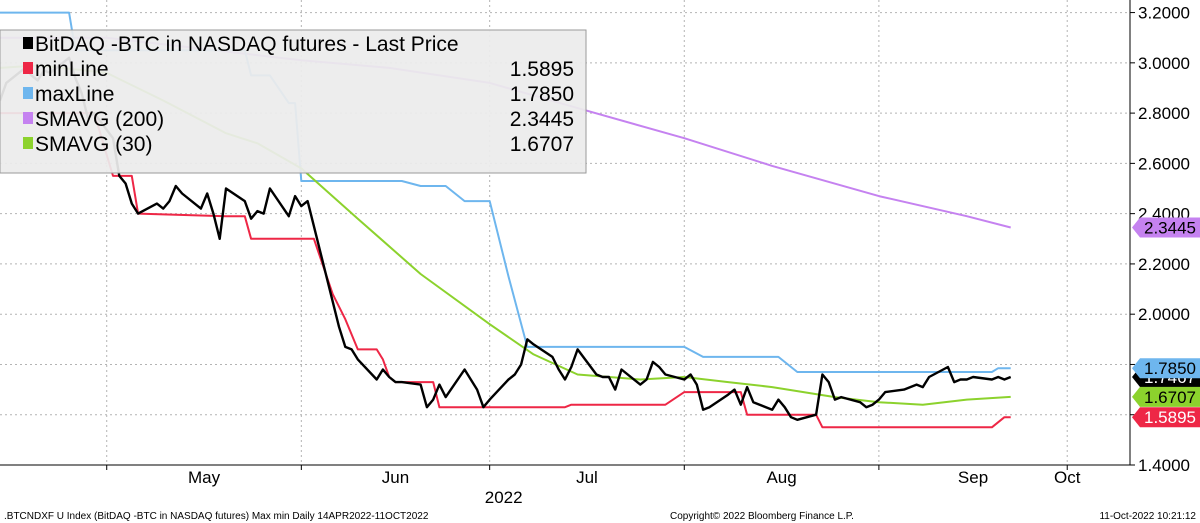 This screenshot has height=523, width=1200. I want to click on legend-box, so click(293, 101).